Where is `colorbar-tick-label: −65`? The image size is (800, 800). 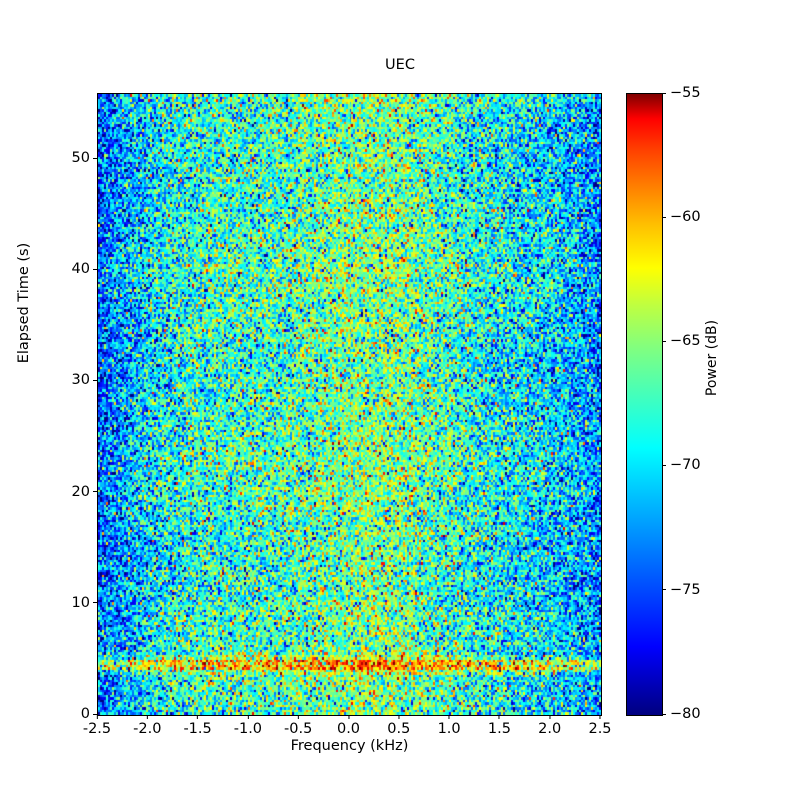
colorbar-tick-label: −65 is located at coordinates (685, 341).